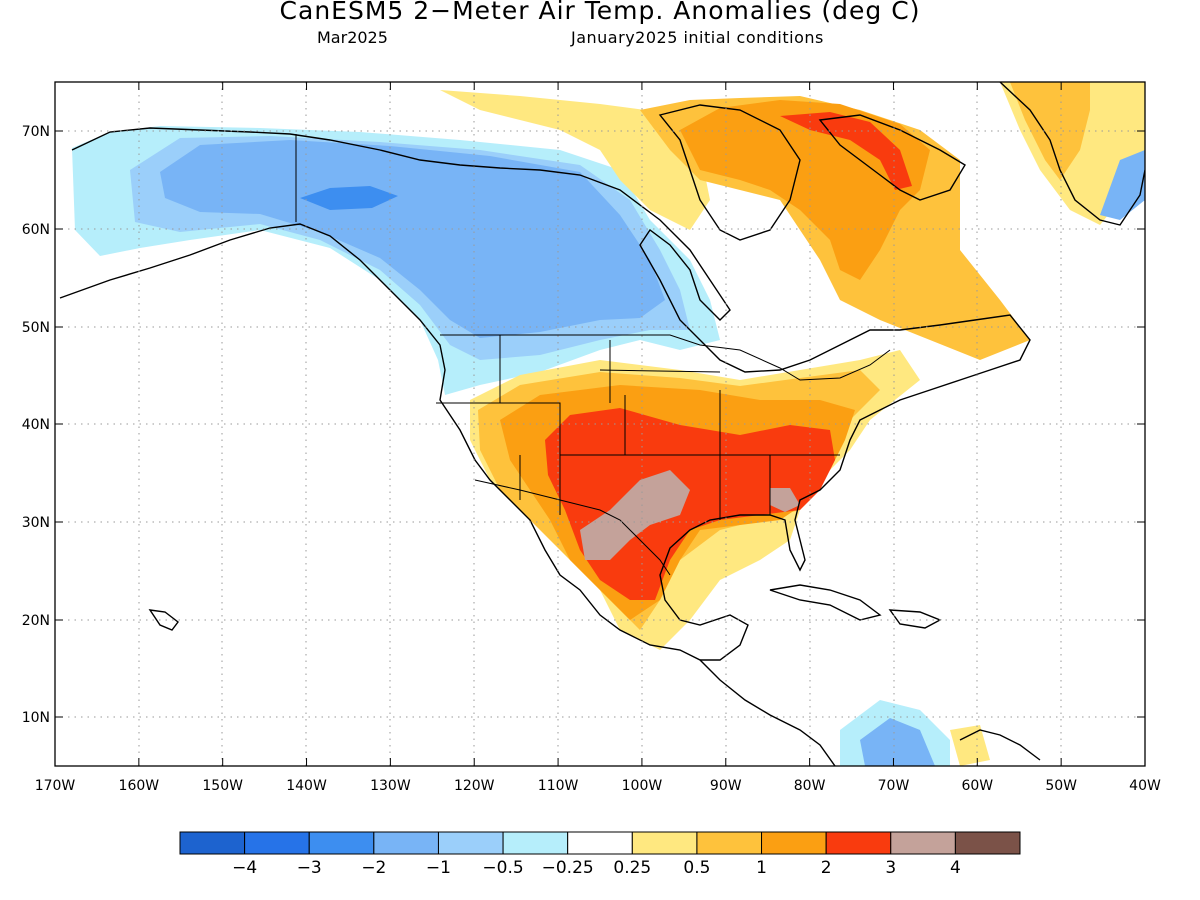 The width and height of the screenshot is (1200, 900). Describe the element at coordinates (474, 786) in the screenshot. I see `lon-tick-label: 120W` at that location.